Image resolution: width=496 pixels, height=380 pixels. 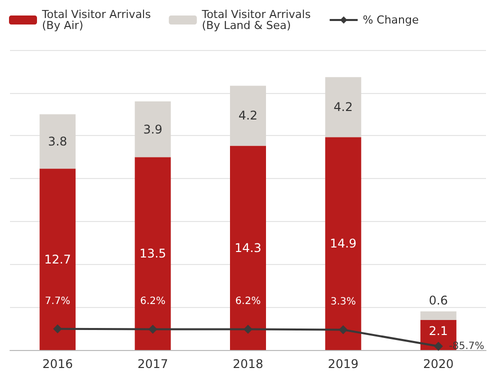 I want to click on data-label: 13.5, so click(x=152, y=253).